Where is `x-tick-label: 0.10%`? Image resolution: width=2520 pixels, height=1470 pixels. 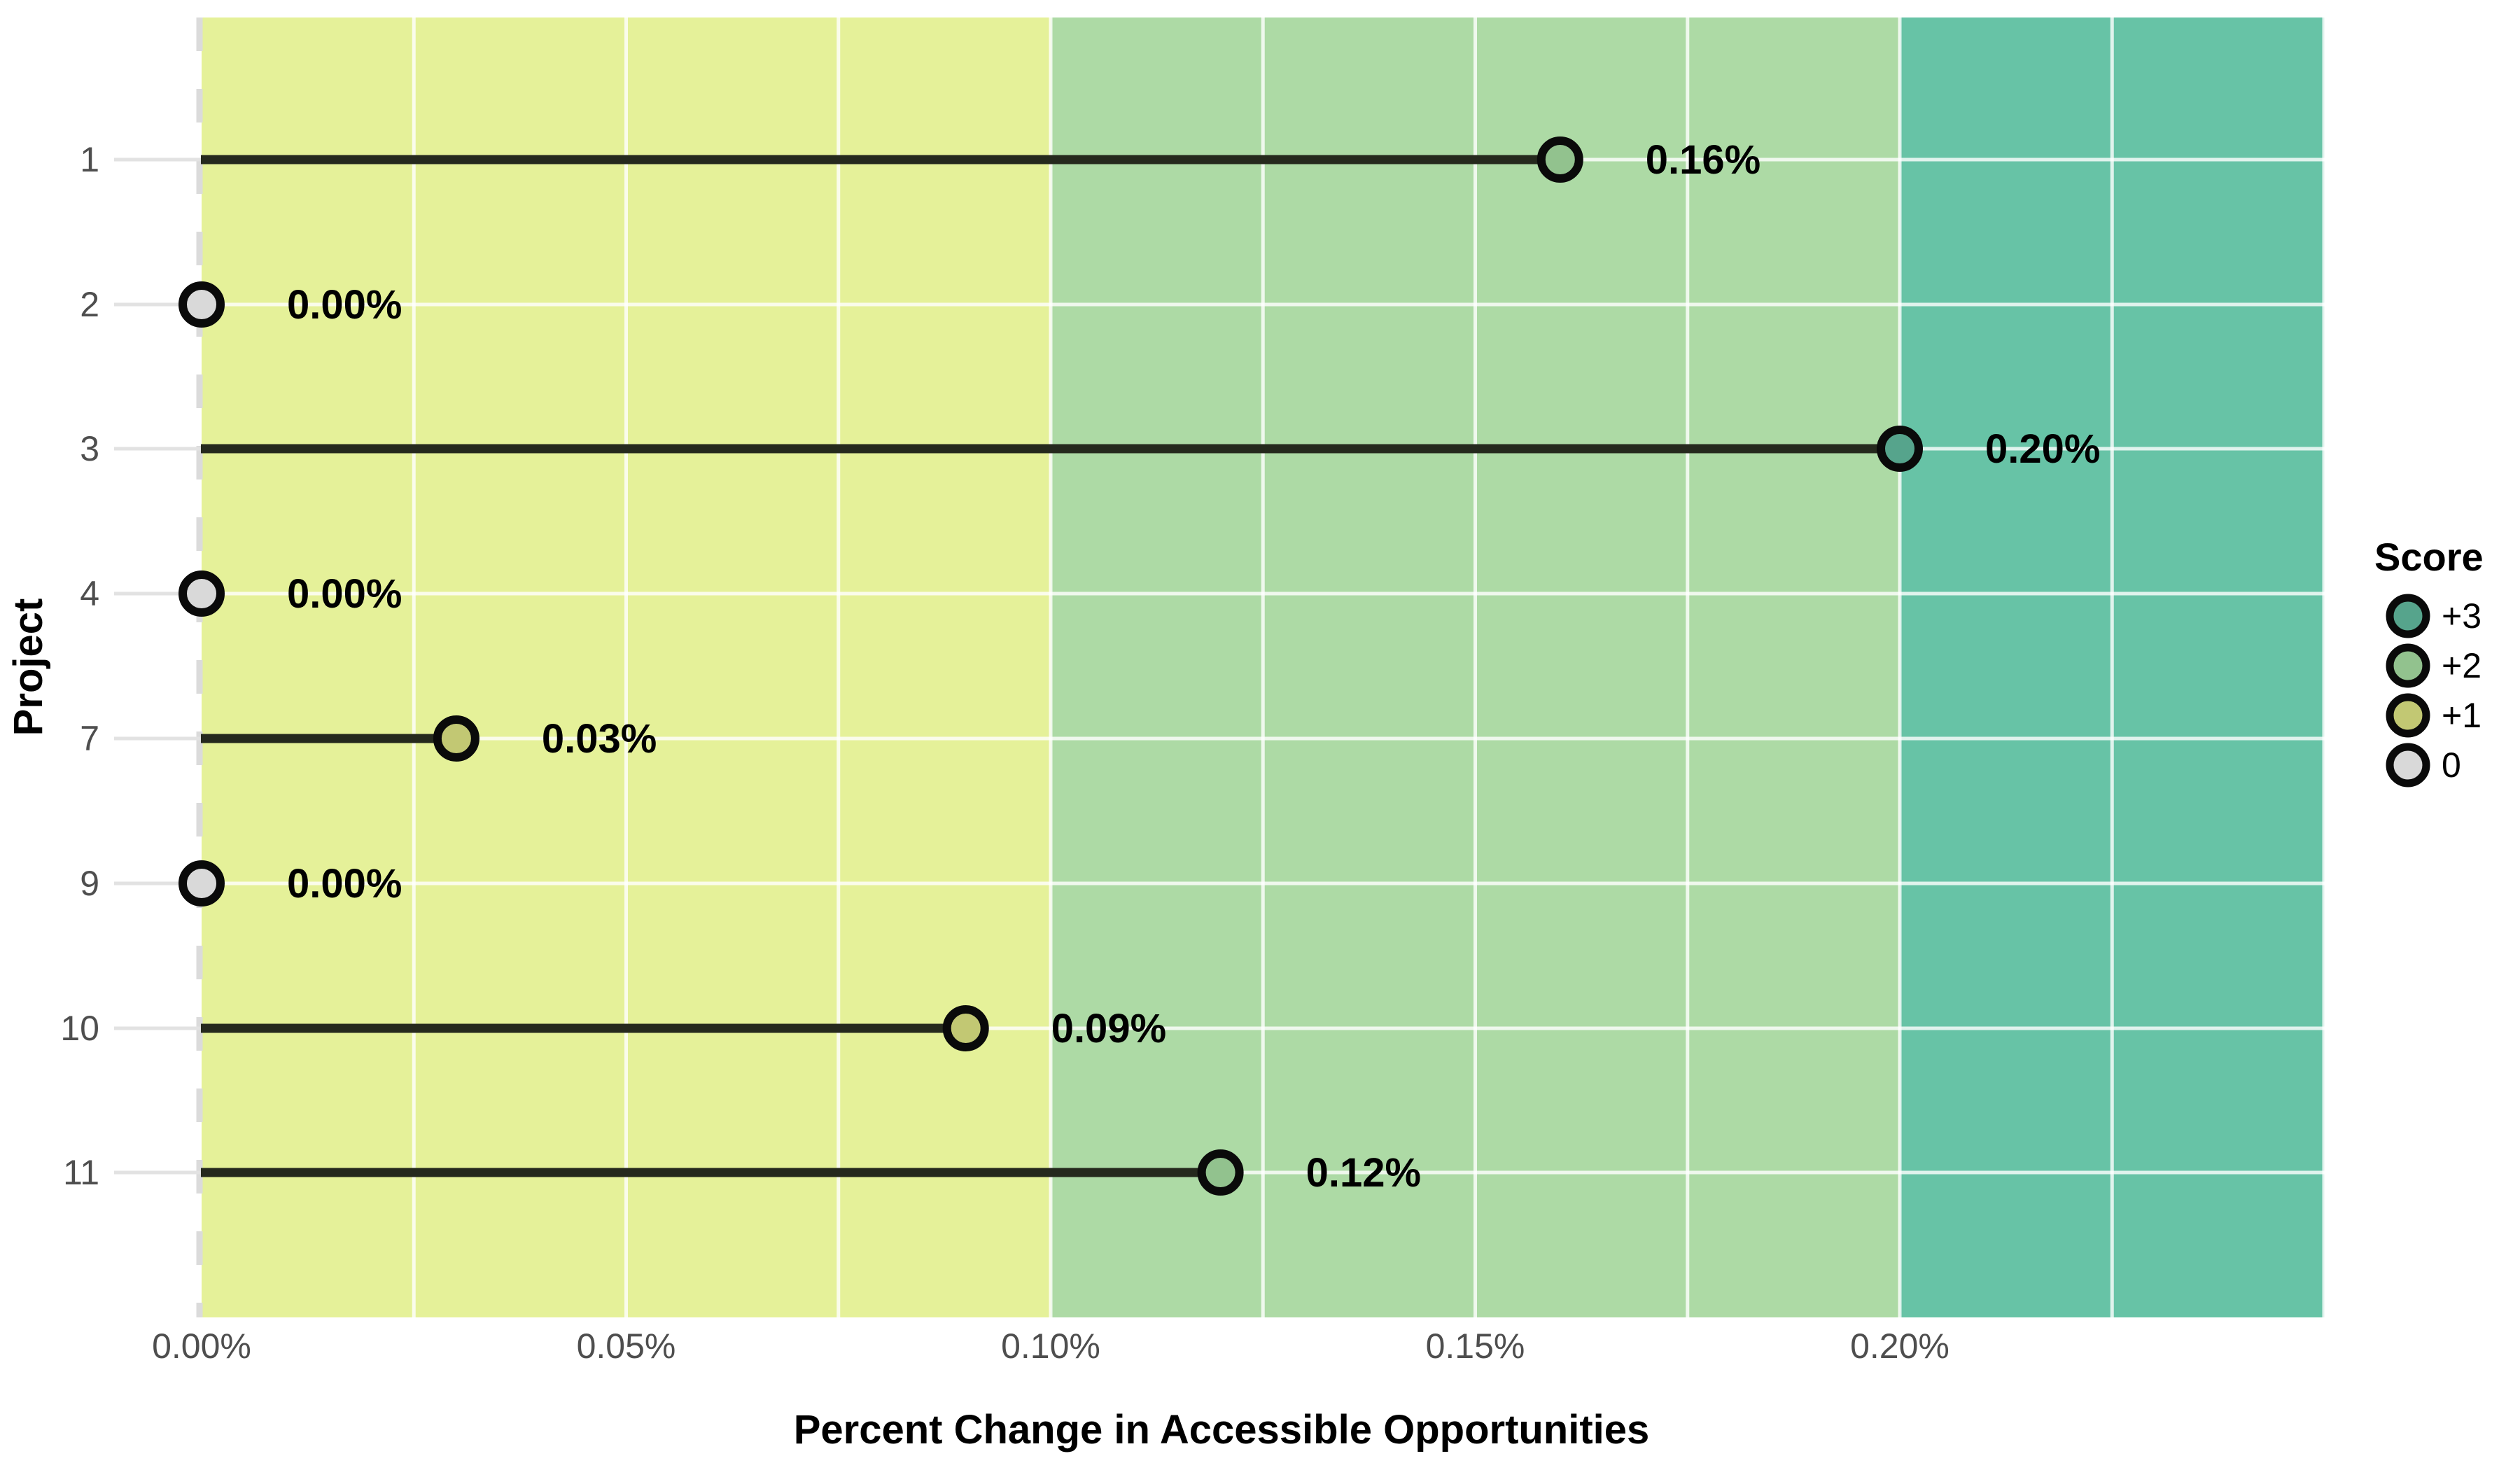 x-tick-label: 0.10% is located at coordinates (1050, 1346).